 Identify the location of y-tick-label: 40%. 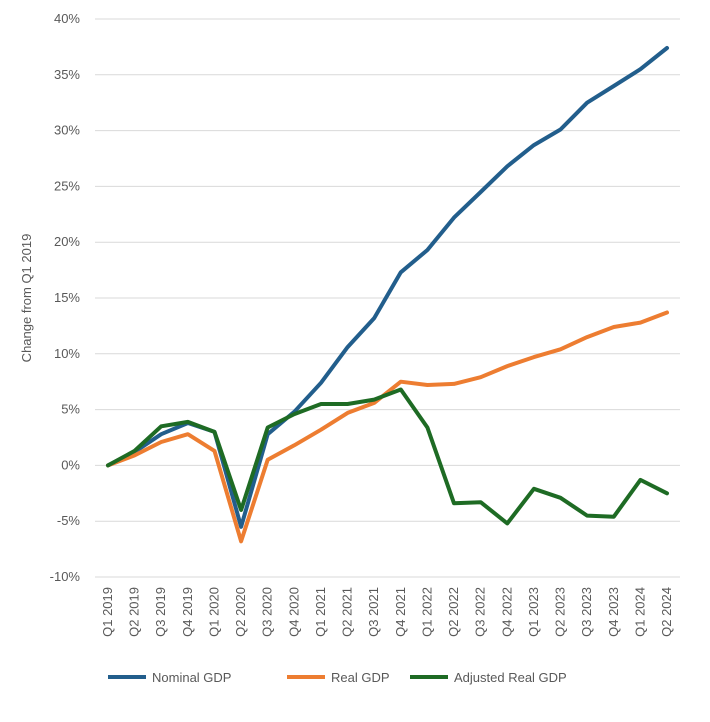
(67, 18).